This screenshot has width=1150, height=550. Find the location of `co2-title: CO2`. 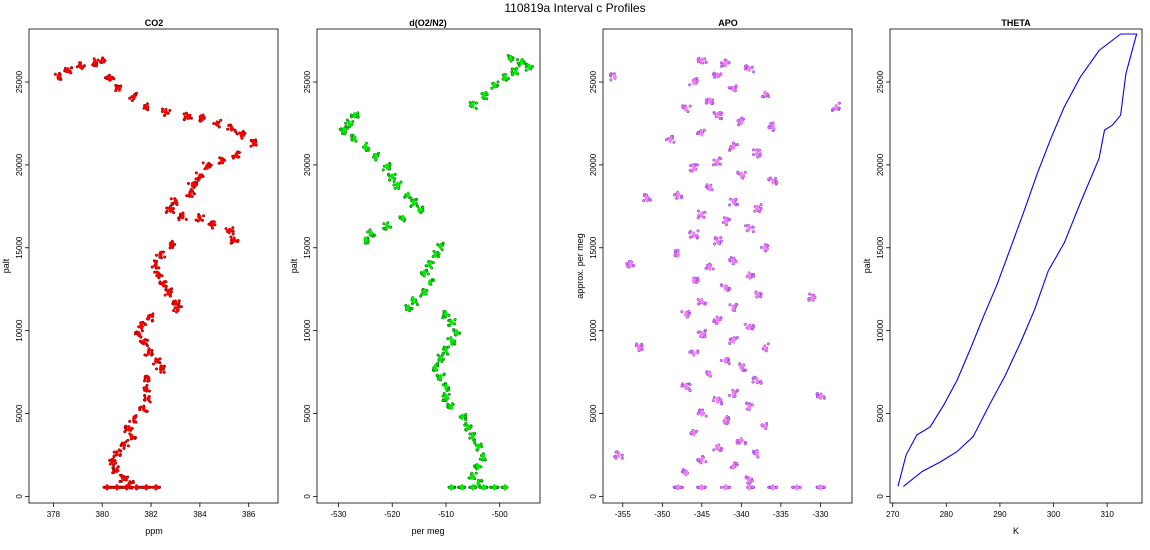

co2-title: CO2 is located at coordinates (154, 23).